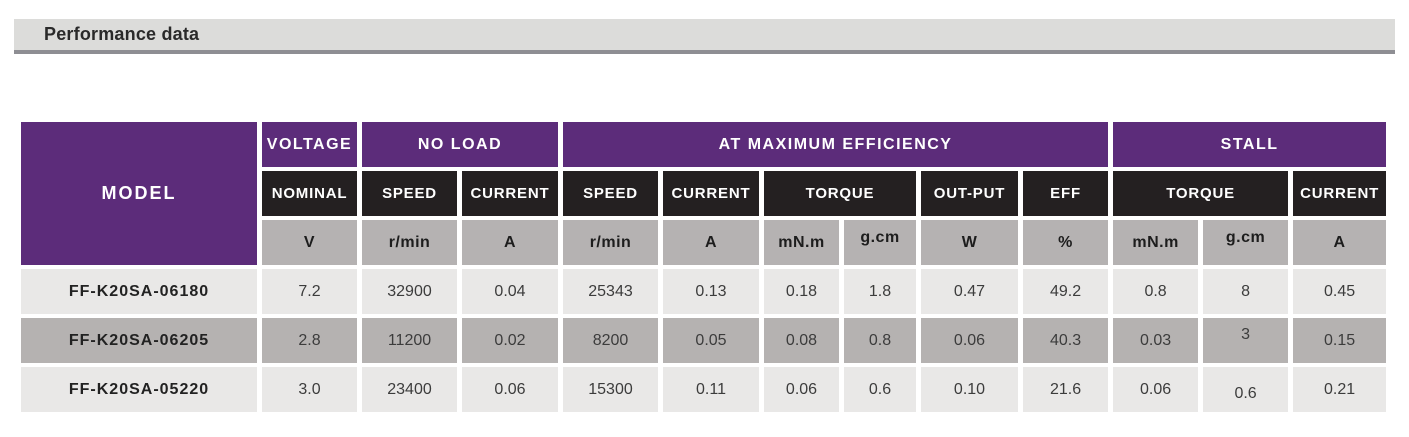 This screenshot has height=437, width=1409. What do you see at coordinates (409, 389) in the screenshot?
I see `cell-noload-speed: 23400` at bounding box center [409, 389].